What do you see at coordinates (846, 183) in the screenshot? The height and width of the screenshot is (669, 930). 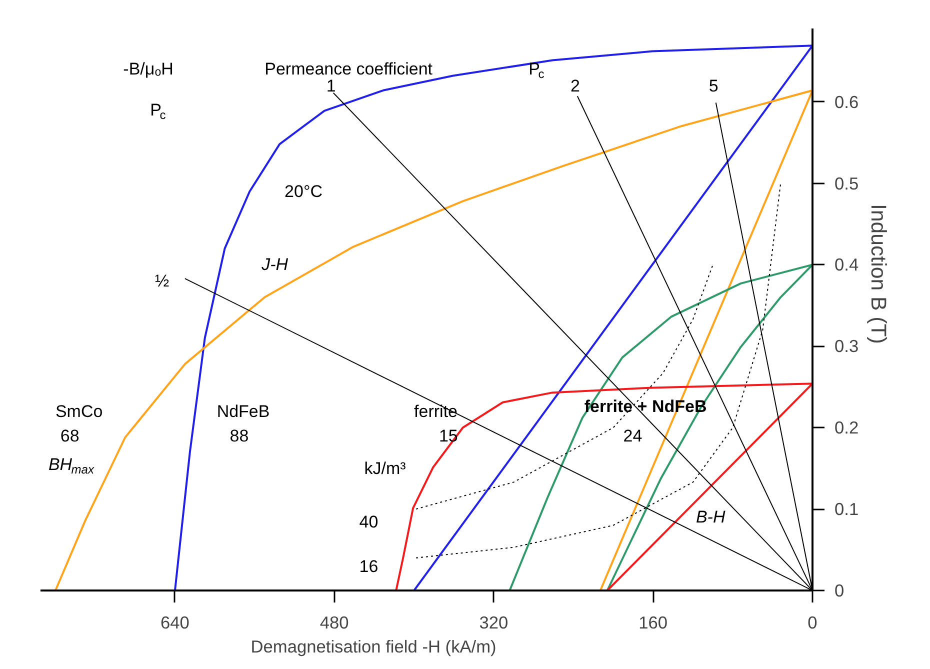 I see `y-tick-label: 0.5` at bounding box center [846, 183].